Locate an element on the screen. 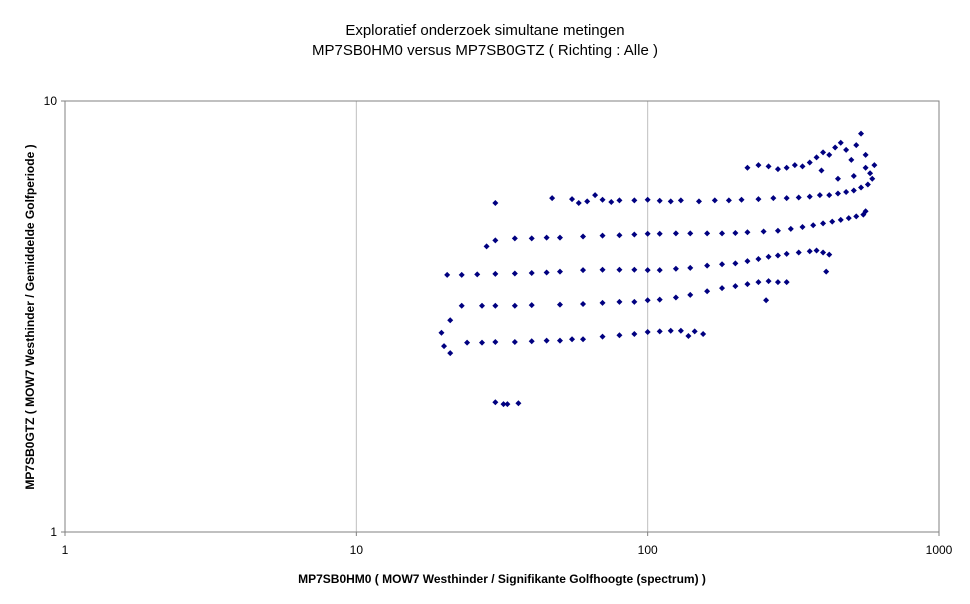 The height and width of the screenshot is (604, 970). x-tick-label: 100 is located at coordinates (648, 550).